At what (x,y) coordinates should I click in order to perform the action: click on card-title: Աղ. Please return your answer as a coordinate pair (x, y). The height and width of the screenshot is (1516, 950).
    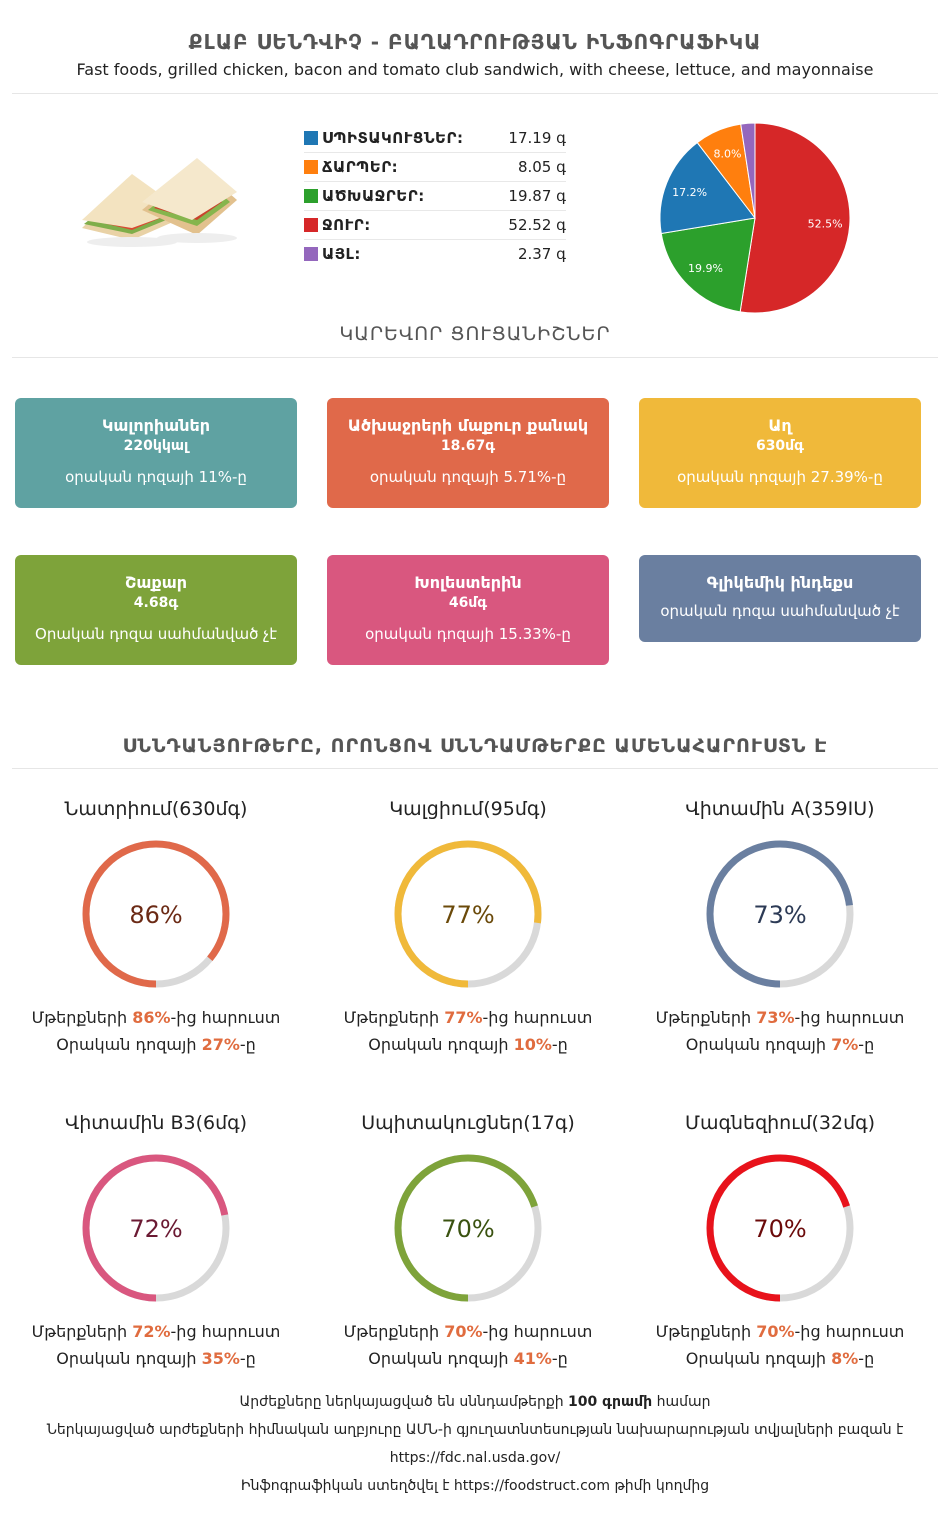
    Looking at the image, I should click on (780, 425).